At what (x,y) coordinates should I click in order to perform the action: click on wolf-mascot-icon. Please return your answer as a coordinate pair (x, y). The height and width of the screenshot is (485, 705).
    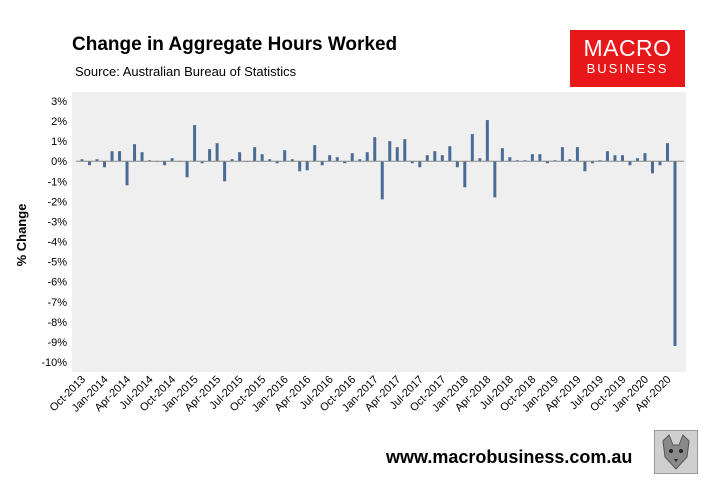
    Looking at the image, I should click on (676, 452).